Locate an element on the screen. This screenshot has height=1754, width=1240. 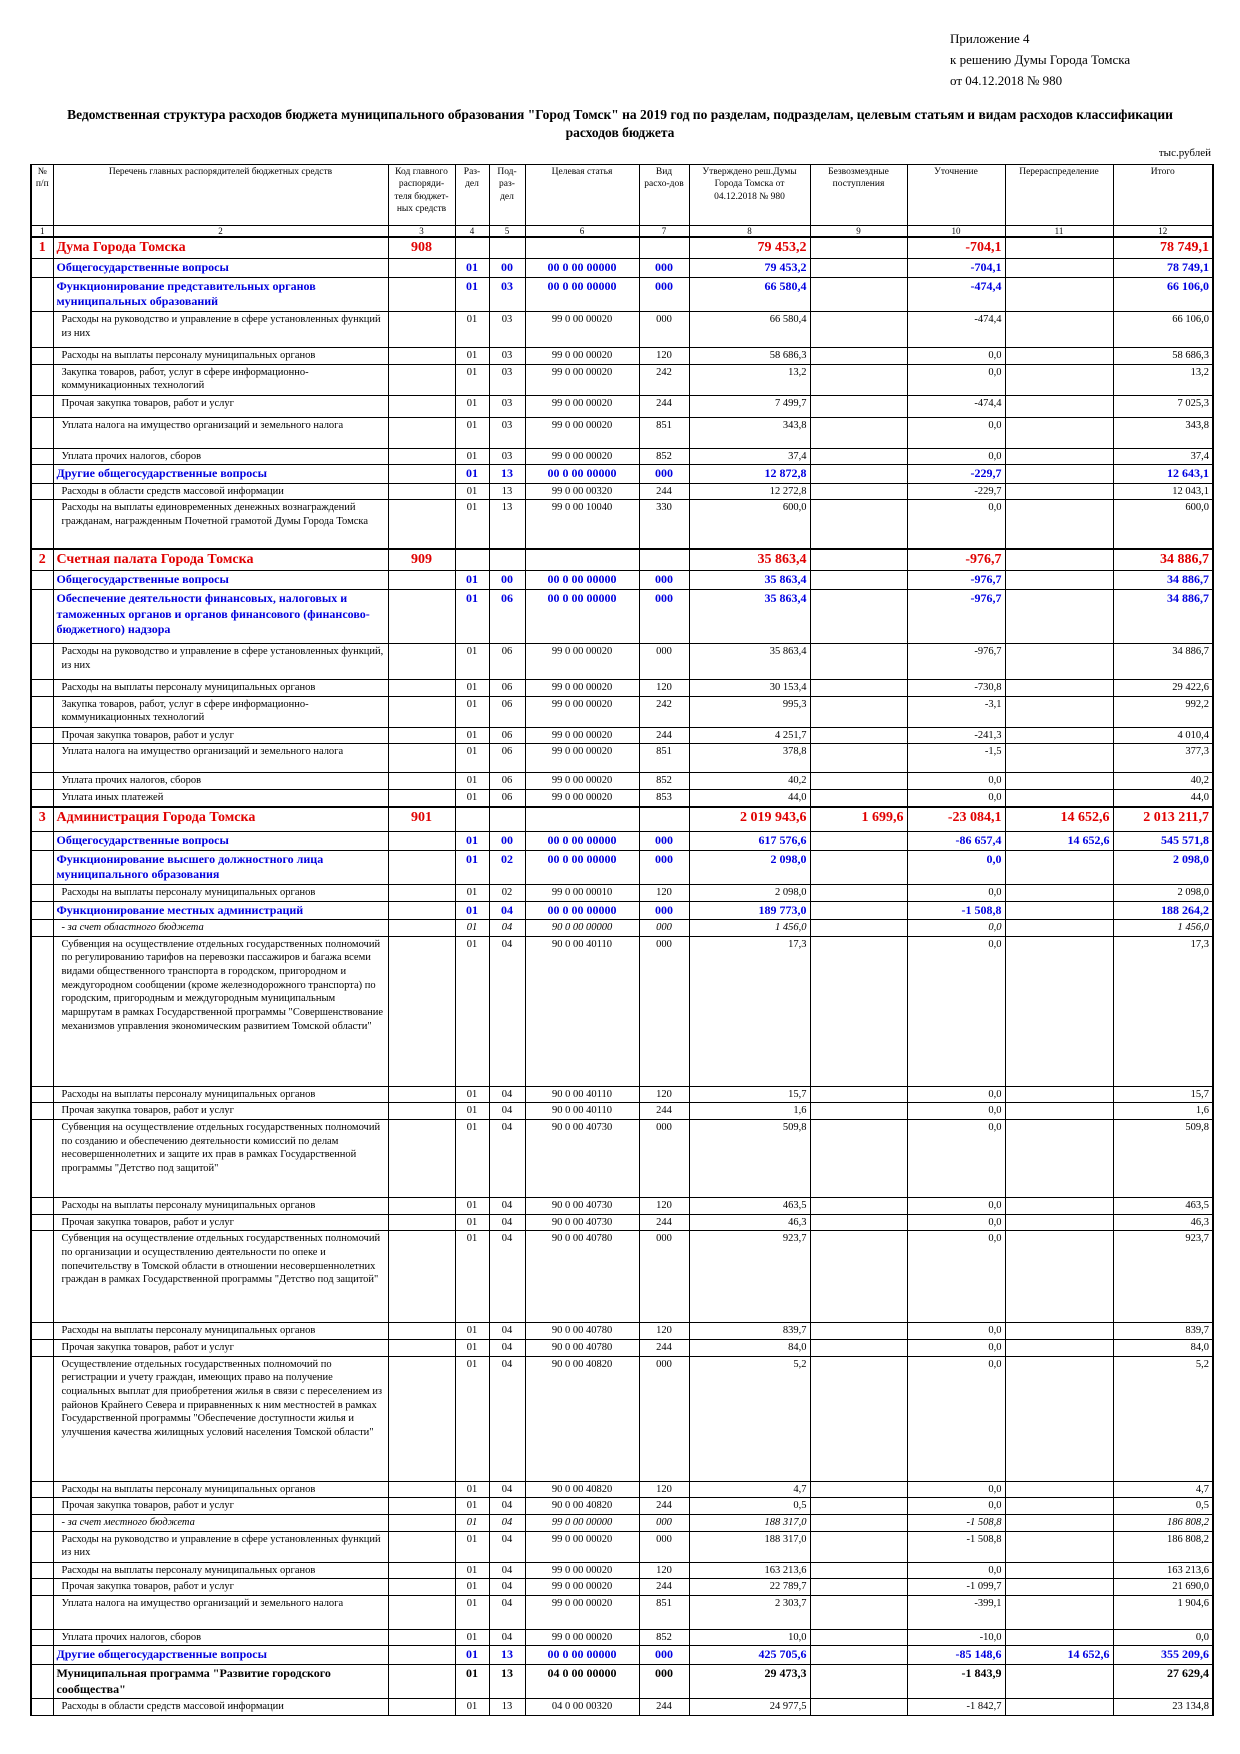
table-cell: 901 is located at coordinates (421, 819).